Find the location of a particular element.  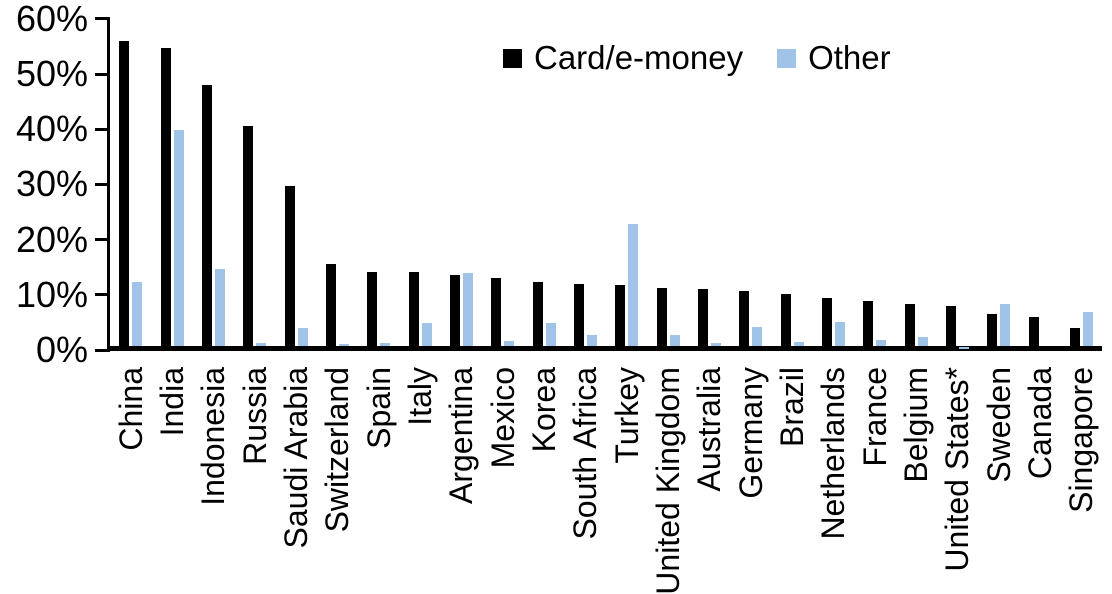

bar-other-indonesia is located at coordinates (219, 307).